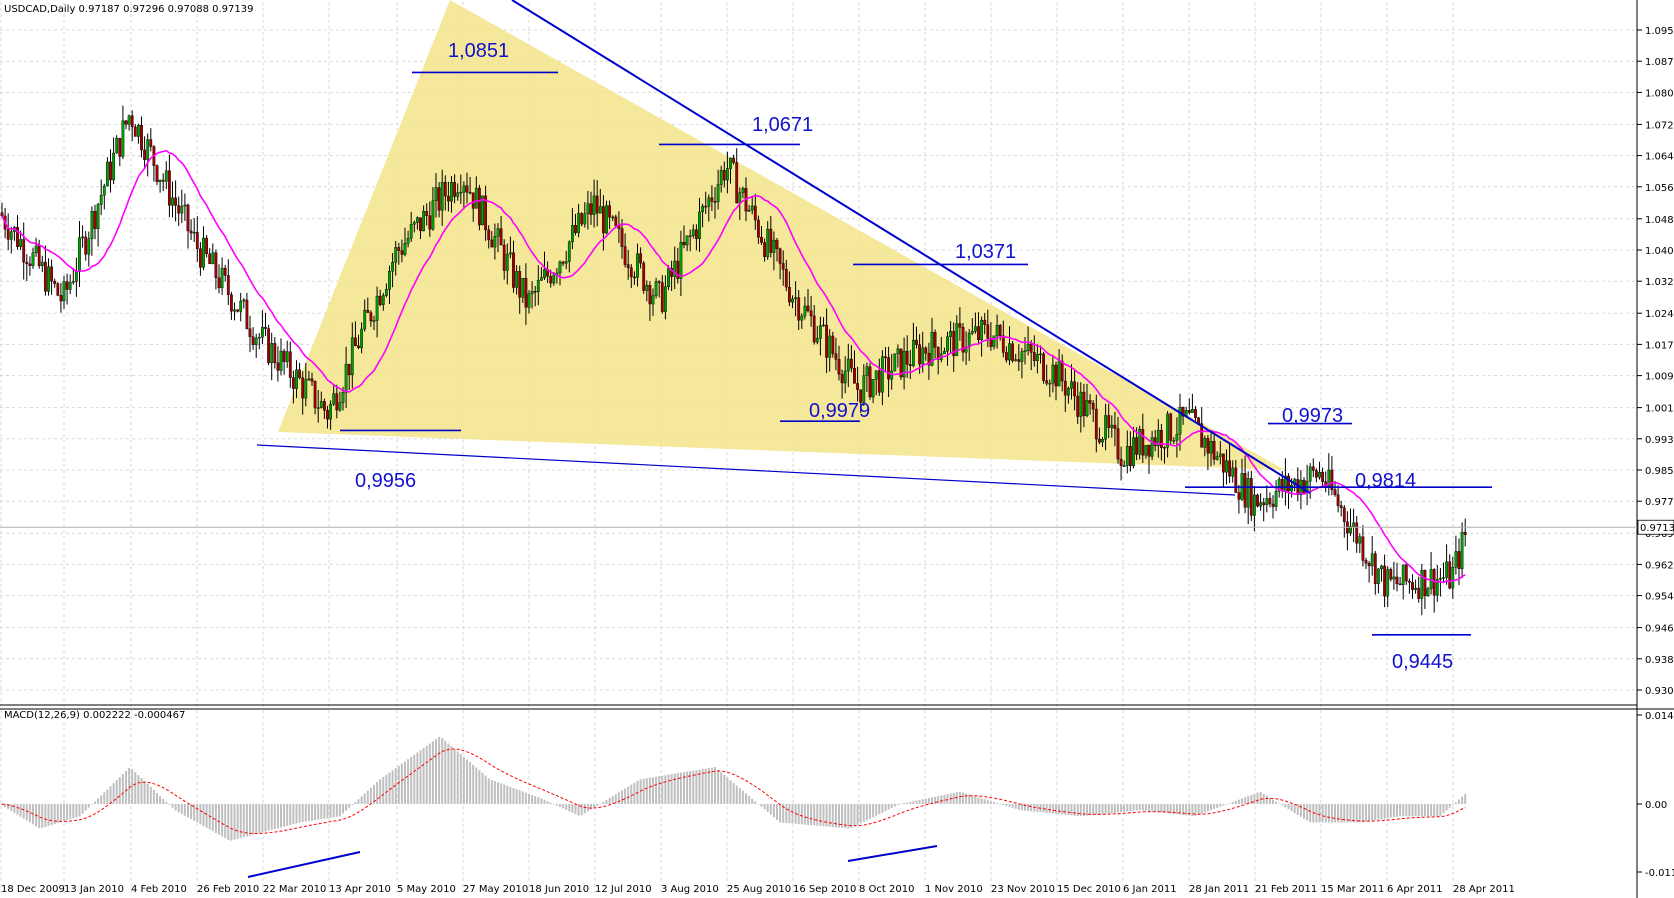  What do you see at coordinates (1484, 889) in the screenshot?
I see `x-tick-label-22: 28 Apr 2011` at bounding box center [1484, 889].